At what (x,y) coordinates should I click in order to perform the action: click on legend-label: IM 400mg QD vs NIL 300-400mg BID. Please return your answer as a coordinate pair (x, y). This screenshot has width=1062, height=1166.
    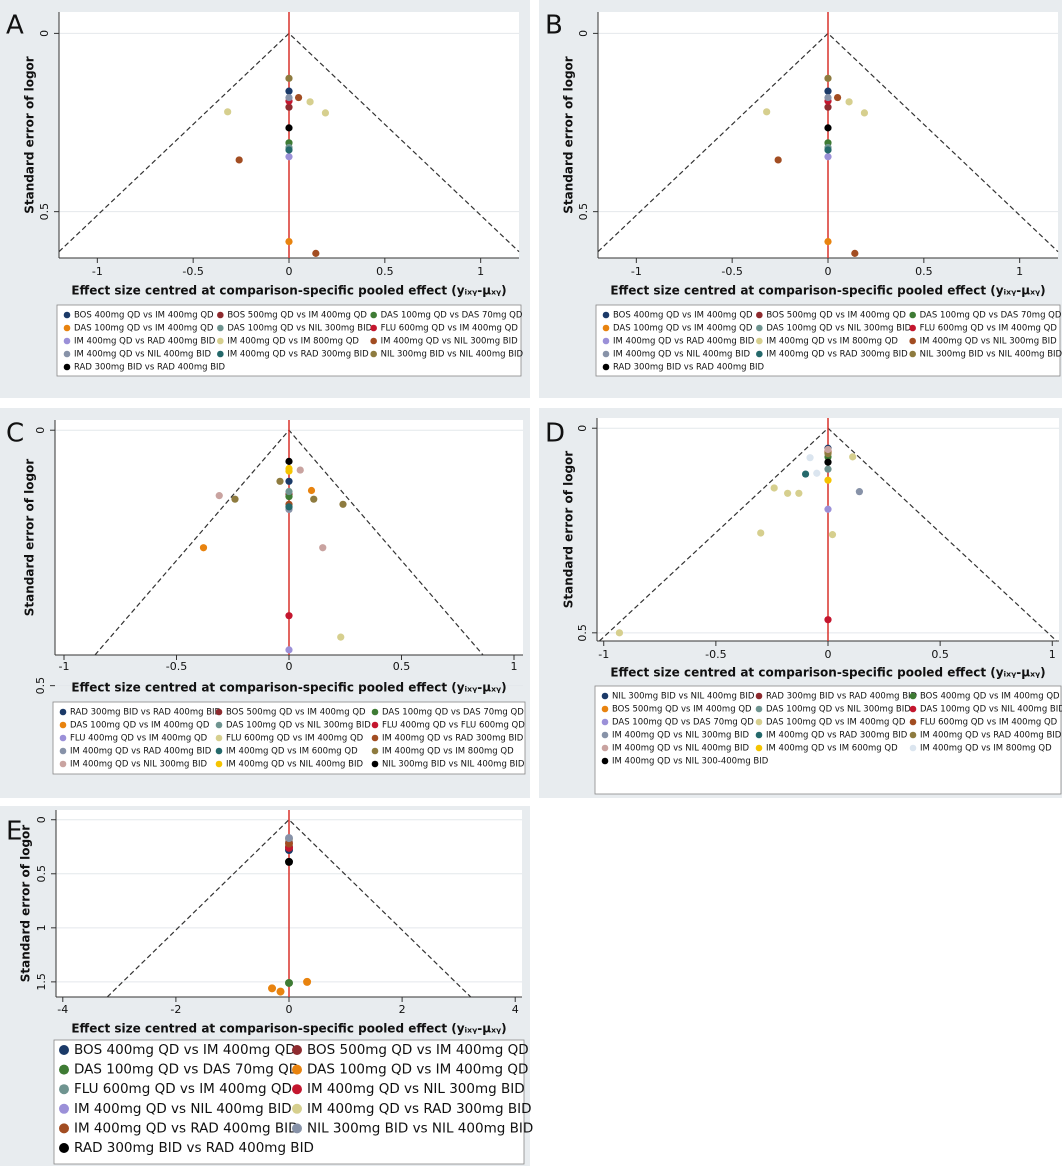
    Looking at the image, I should click on (690, 762).